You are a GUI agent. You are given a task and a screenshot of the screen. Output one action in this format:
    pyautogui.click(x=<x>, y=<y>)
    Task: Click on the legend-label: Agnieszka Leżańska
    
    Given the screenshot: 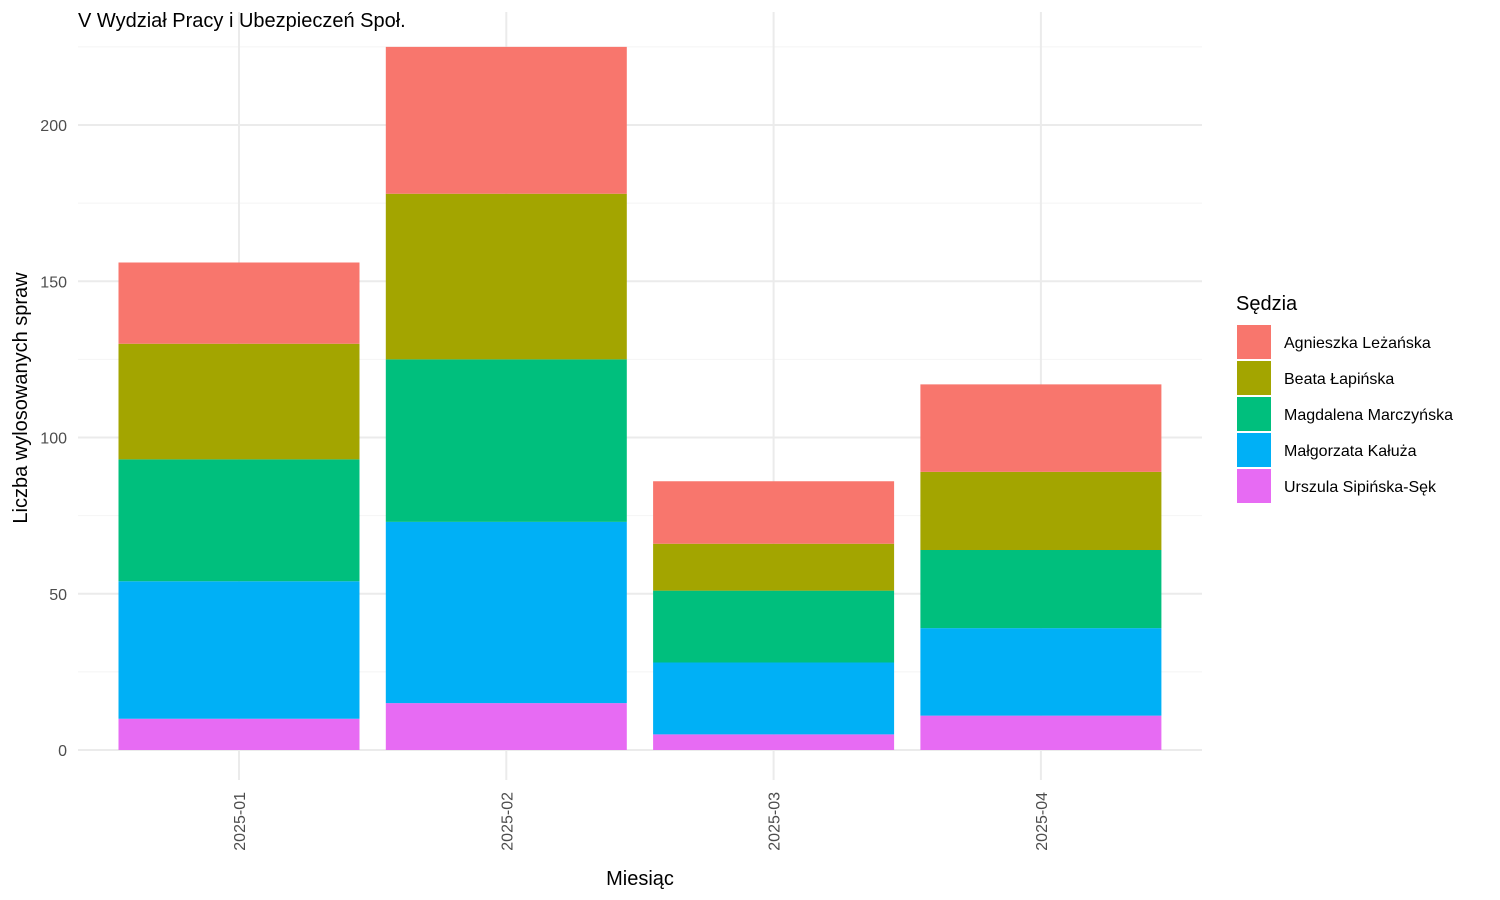 What is the action you would take?
    pyautogui.click(x=1357, y=343)
    